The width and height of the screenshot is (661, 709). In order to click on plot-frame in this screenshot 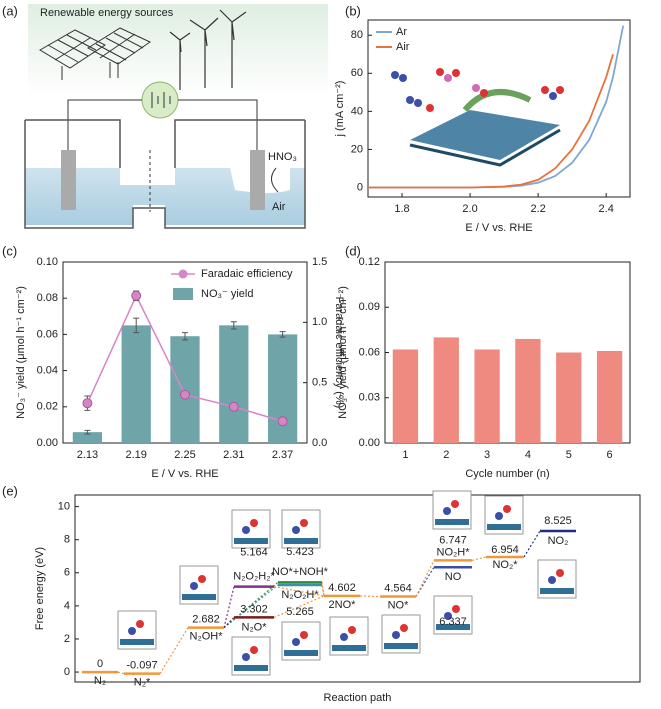, I will do `click(507, 352)`.